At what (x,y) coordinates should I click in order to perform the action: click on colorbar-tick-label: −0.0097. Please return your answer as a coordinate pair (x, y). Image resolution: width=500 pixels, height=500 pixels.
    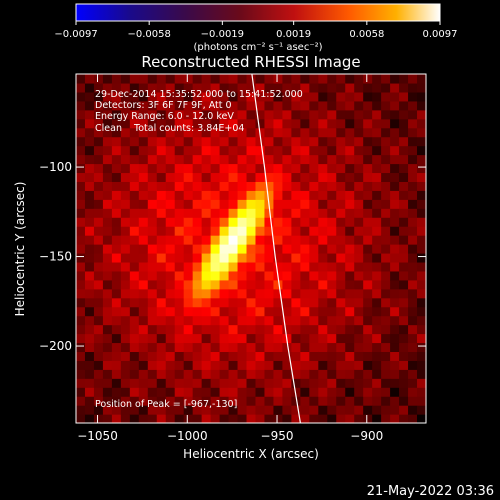
    Looking at the image, I should click on (75, 34).